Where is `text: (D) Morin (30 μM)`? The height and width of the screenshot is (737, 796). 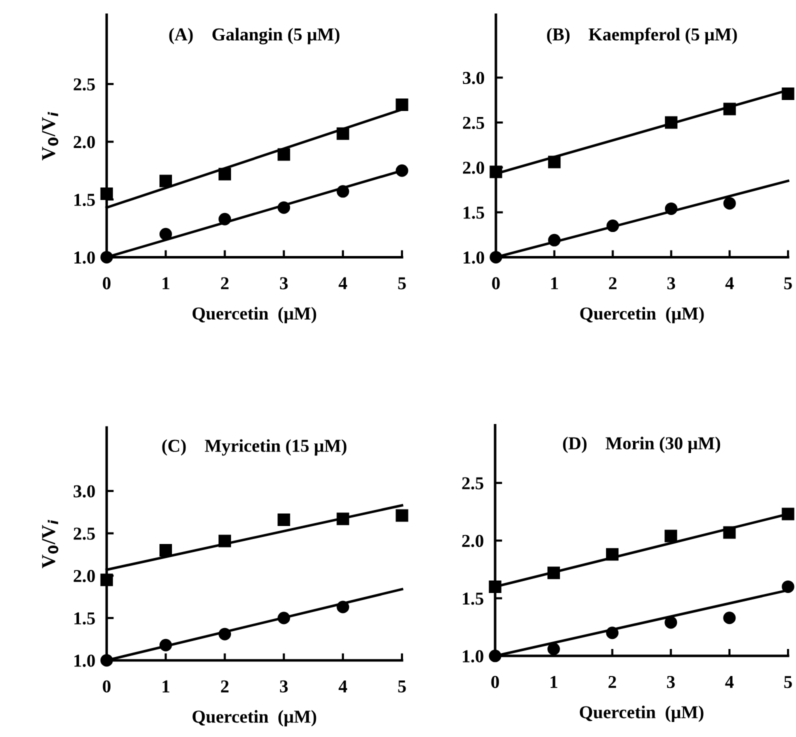
text: (D) Morin (30 μM) is located at coordinates (641, 445).